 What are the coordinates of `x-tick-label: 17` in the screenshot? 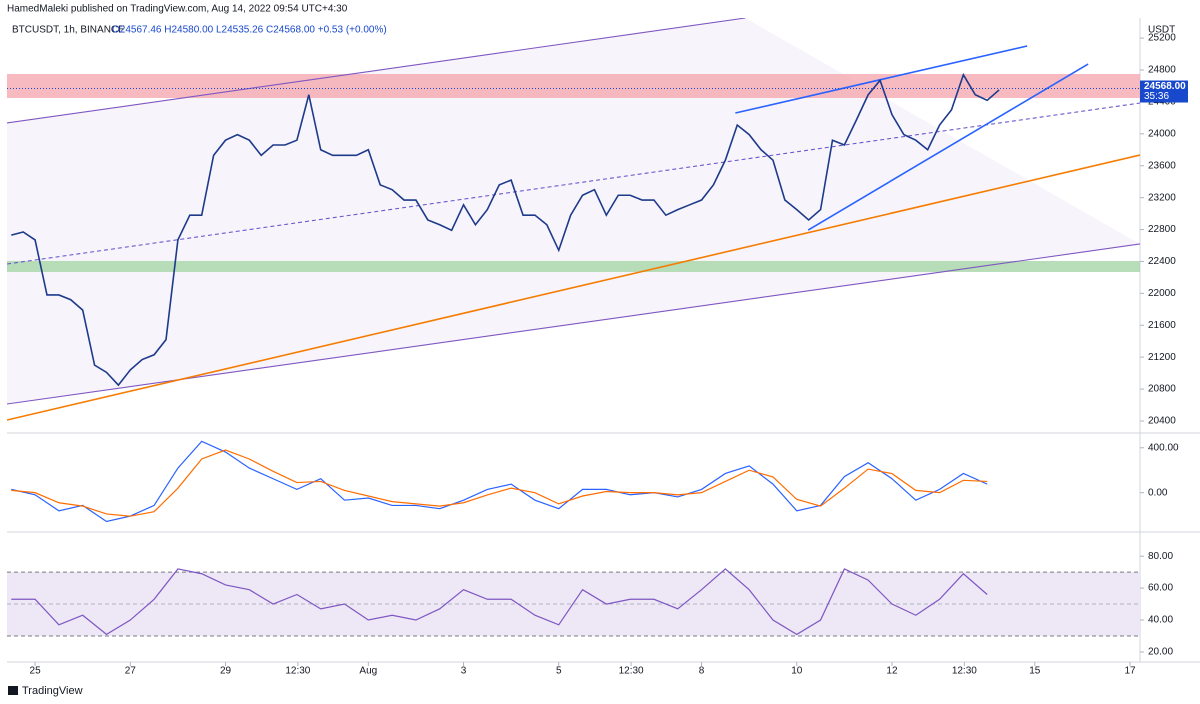 It's located at (1130, 671).